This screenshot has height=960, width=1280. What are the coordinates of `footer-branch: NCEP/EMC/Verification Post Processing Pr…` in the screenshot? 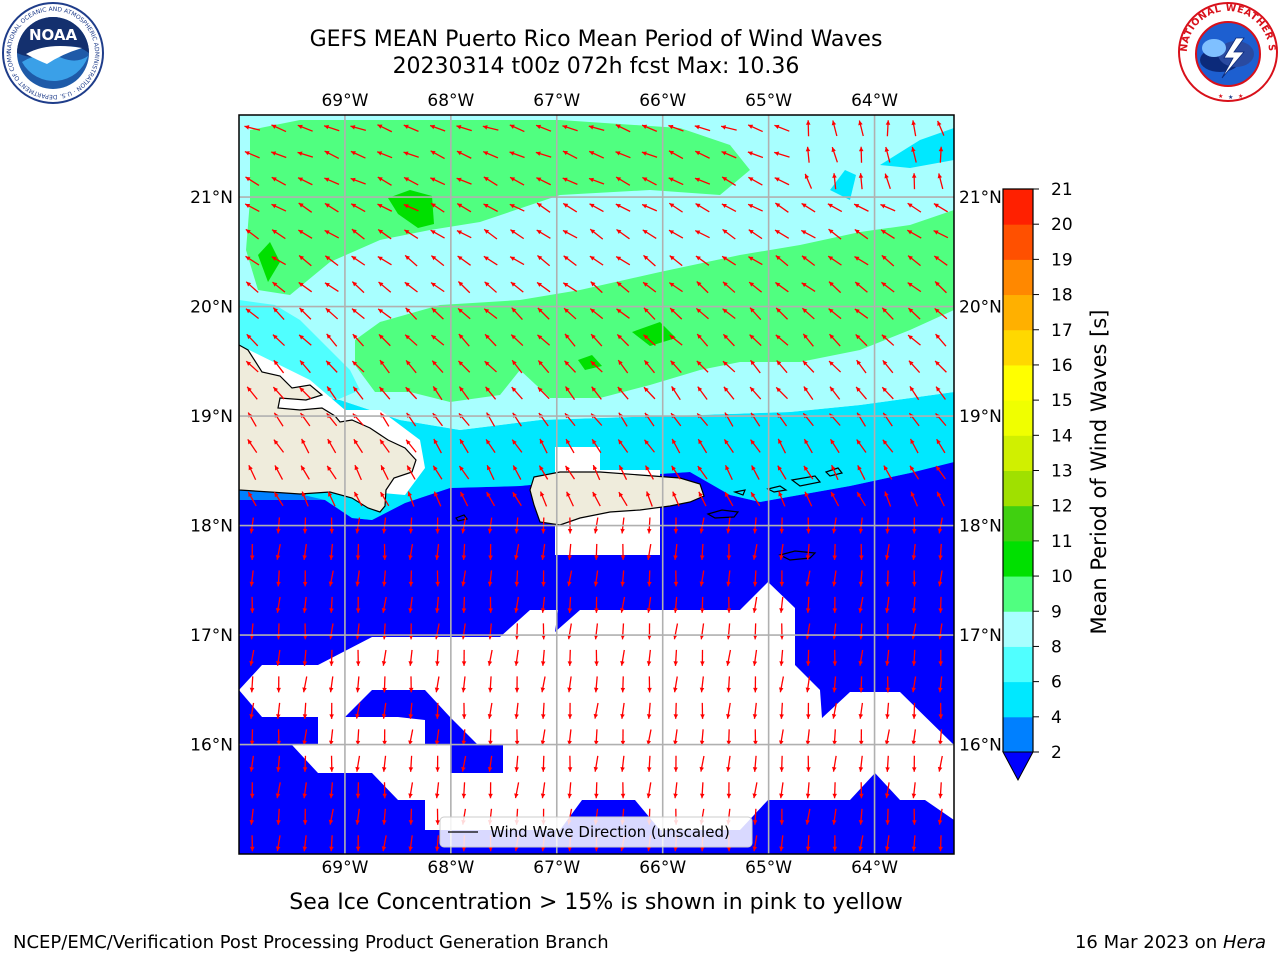 It's located at (311, 942).